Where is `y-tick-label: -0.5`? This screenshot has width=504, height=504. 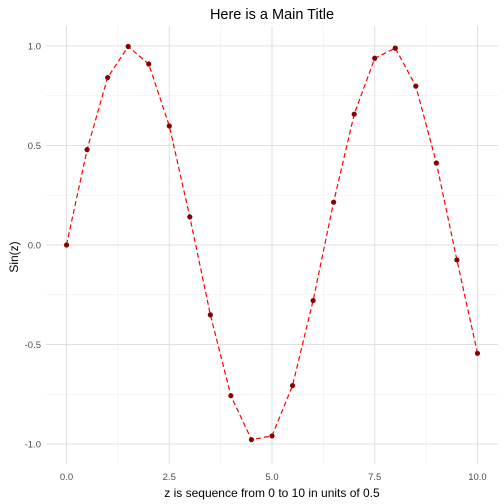
y-tick-label: -0.5 is located at coordinates (33, 345).